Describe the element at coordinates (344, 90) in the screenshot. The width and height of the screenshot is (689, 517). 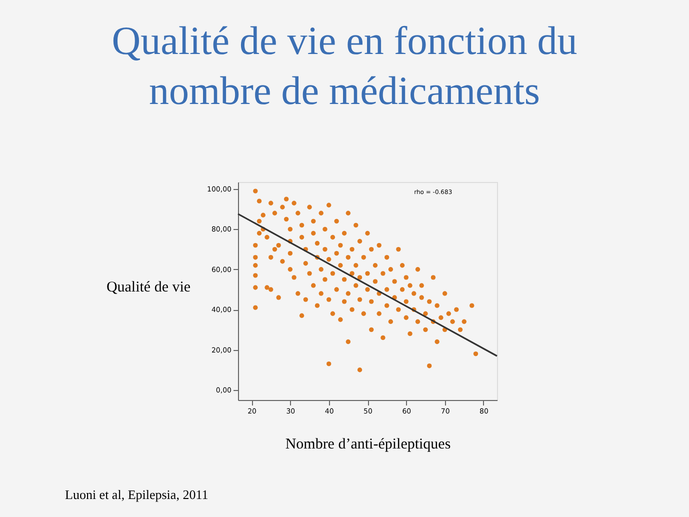
I see `text: nombre de médicaments` at that location.